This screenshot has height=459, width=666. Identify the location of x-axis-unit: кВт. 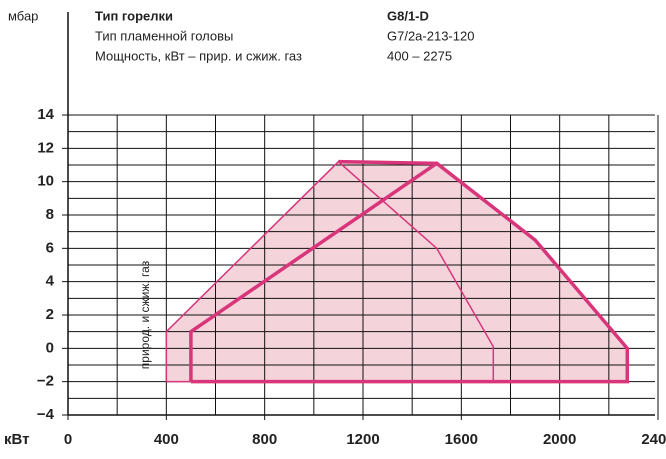
(17, 439).